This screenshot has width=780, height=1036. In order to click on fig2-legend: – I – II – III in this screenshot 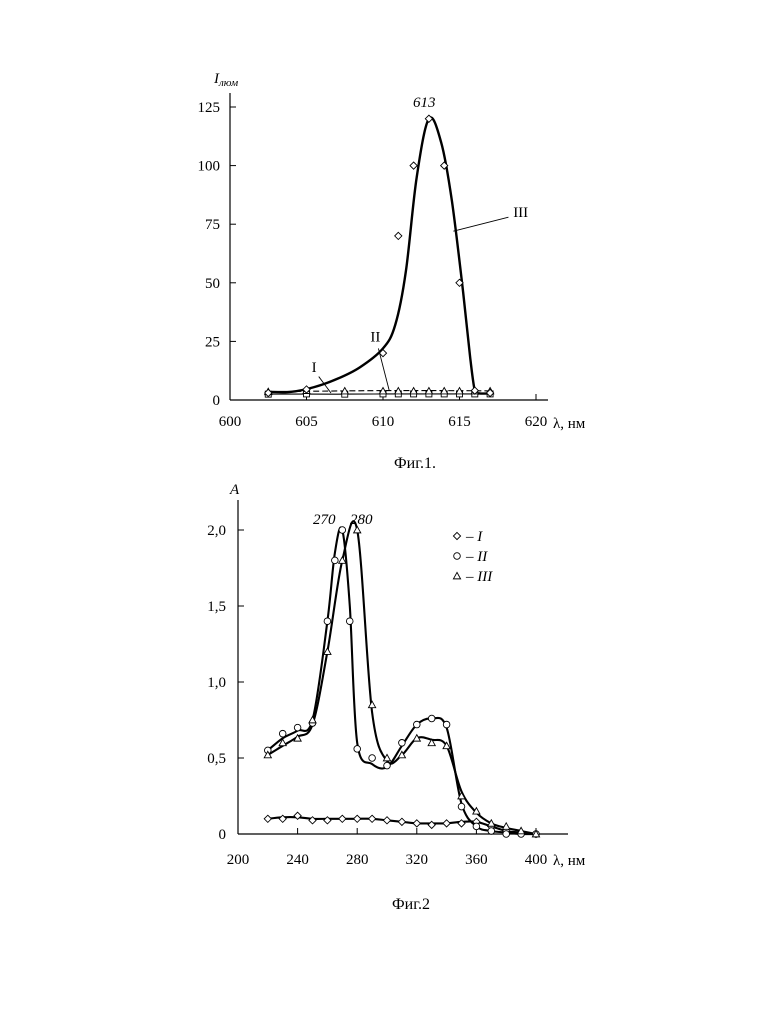, I will do `click(473, 557)`.